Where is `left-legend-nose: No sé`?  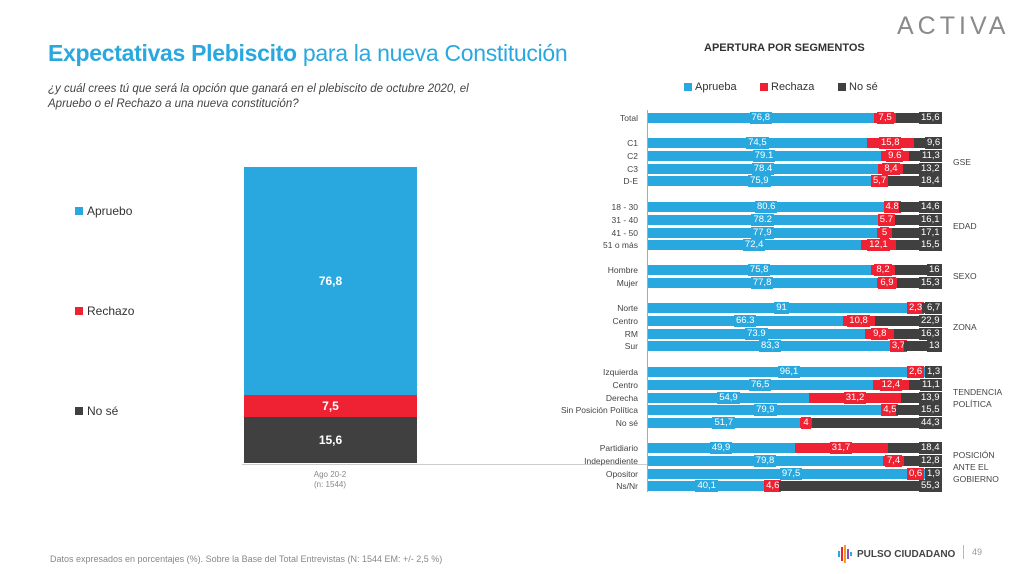
left-legend-nose: No sé is located at coordinates (96, 411).